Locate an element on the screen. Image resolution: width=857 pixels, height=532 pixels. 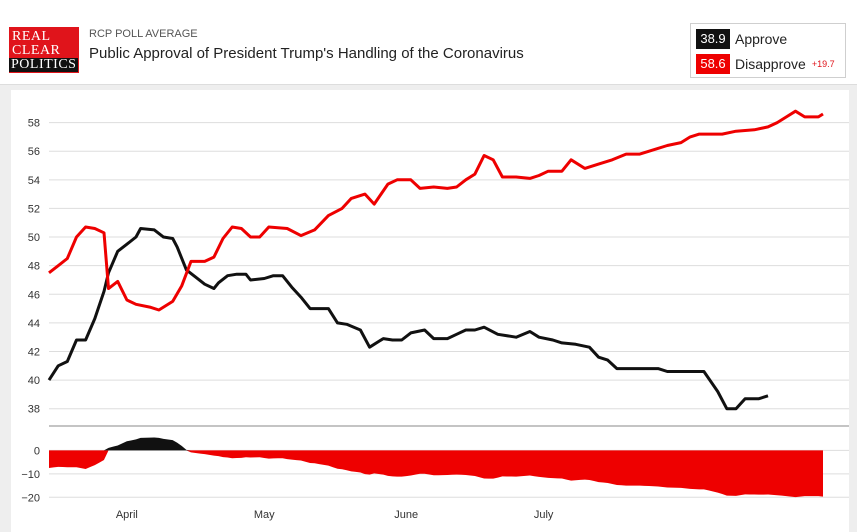
disapprove-value-badge: 58.6 is located at coordinates (713, 64).